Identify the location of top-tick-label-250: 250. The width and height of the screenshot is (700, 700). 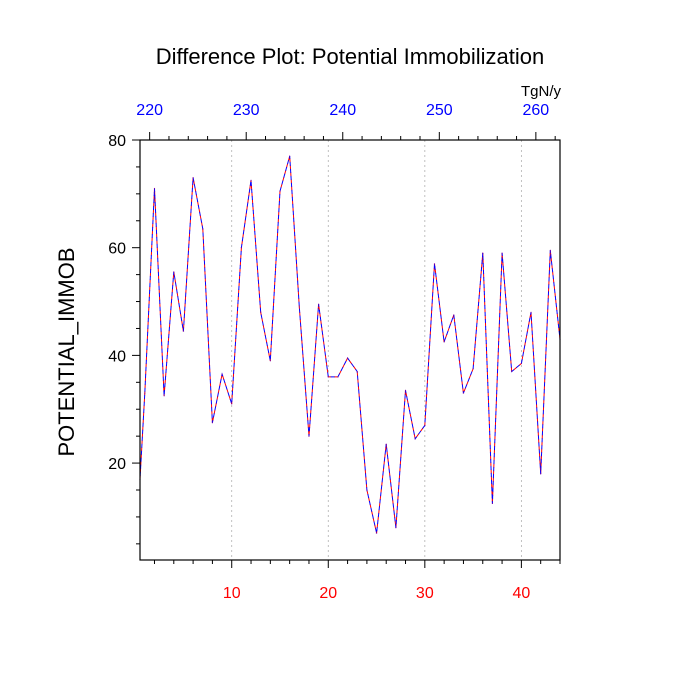
(439, 110).